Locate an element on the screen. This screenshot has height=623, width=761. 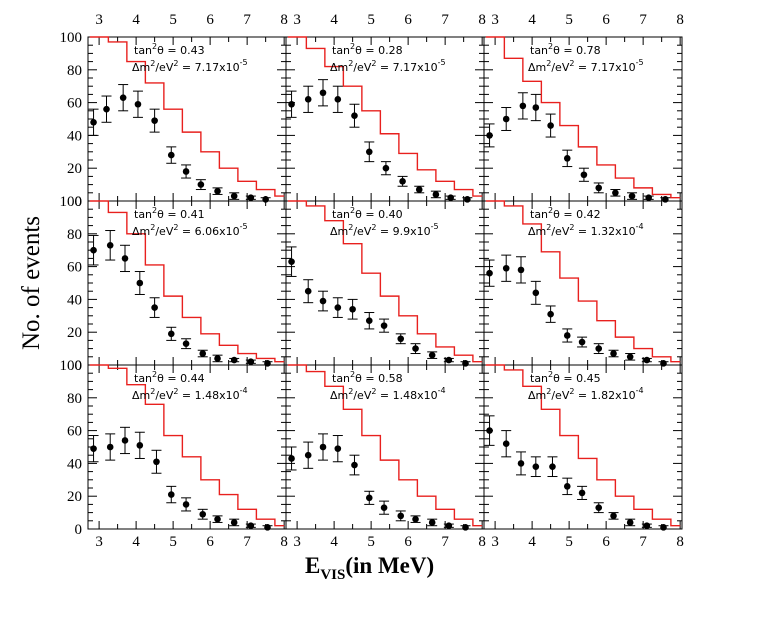
tan-exponent: 2 is located at coordinates (352, 46).